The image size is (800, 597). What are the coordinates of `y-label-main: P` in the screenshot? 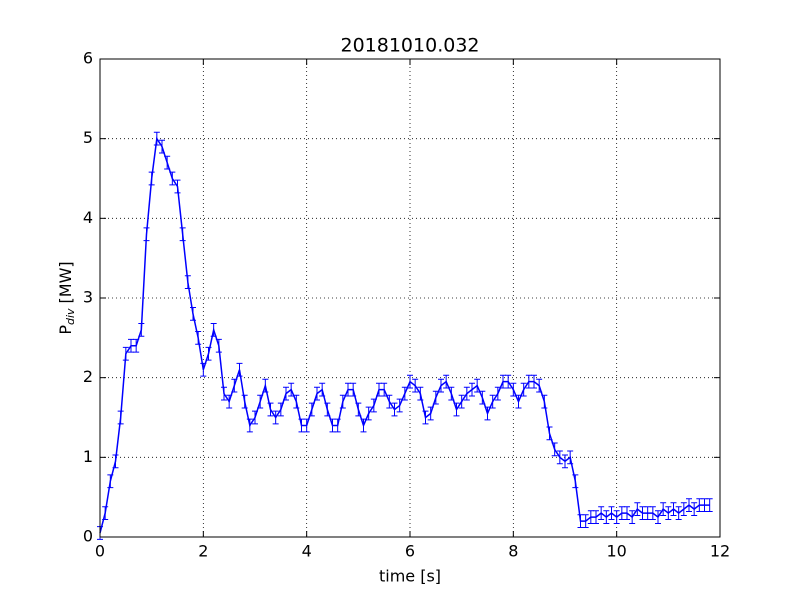 It's located at (65, 330).